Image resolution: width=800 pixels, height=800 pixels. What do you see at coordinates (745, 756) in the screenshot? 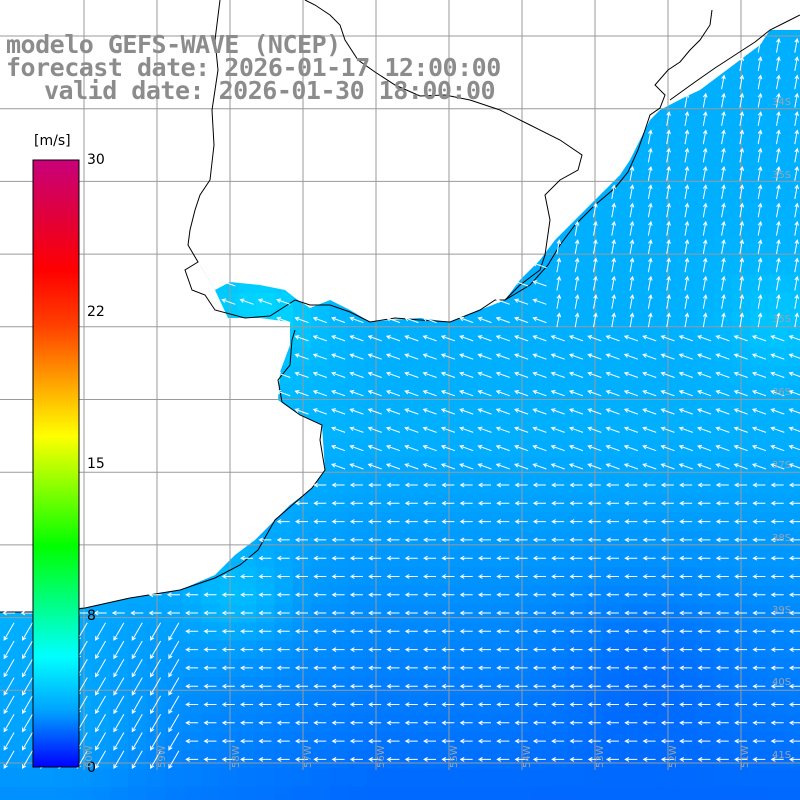
I see `lon-label-51w: 51W` at bounding box center [745, 756].